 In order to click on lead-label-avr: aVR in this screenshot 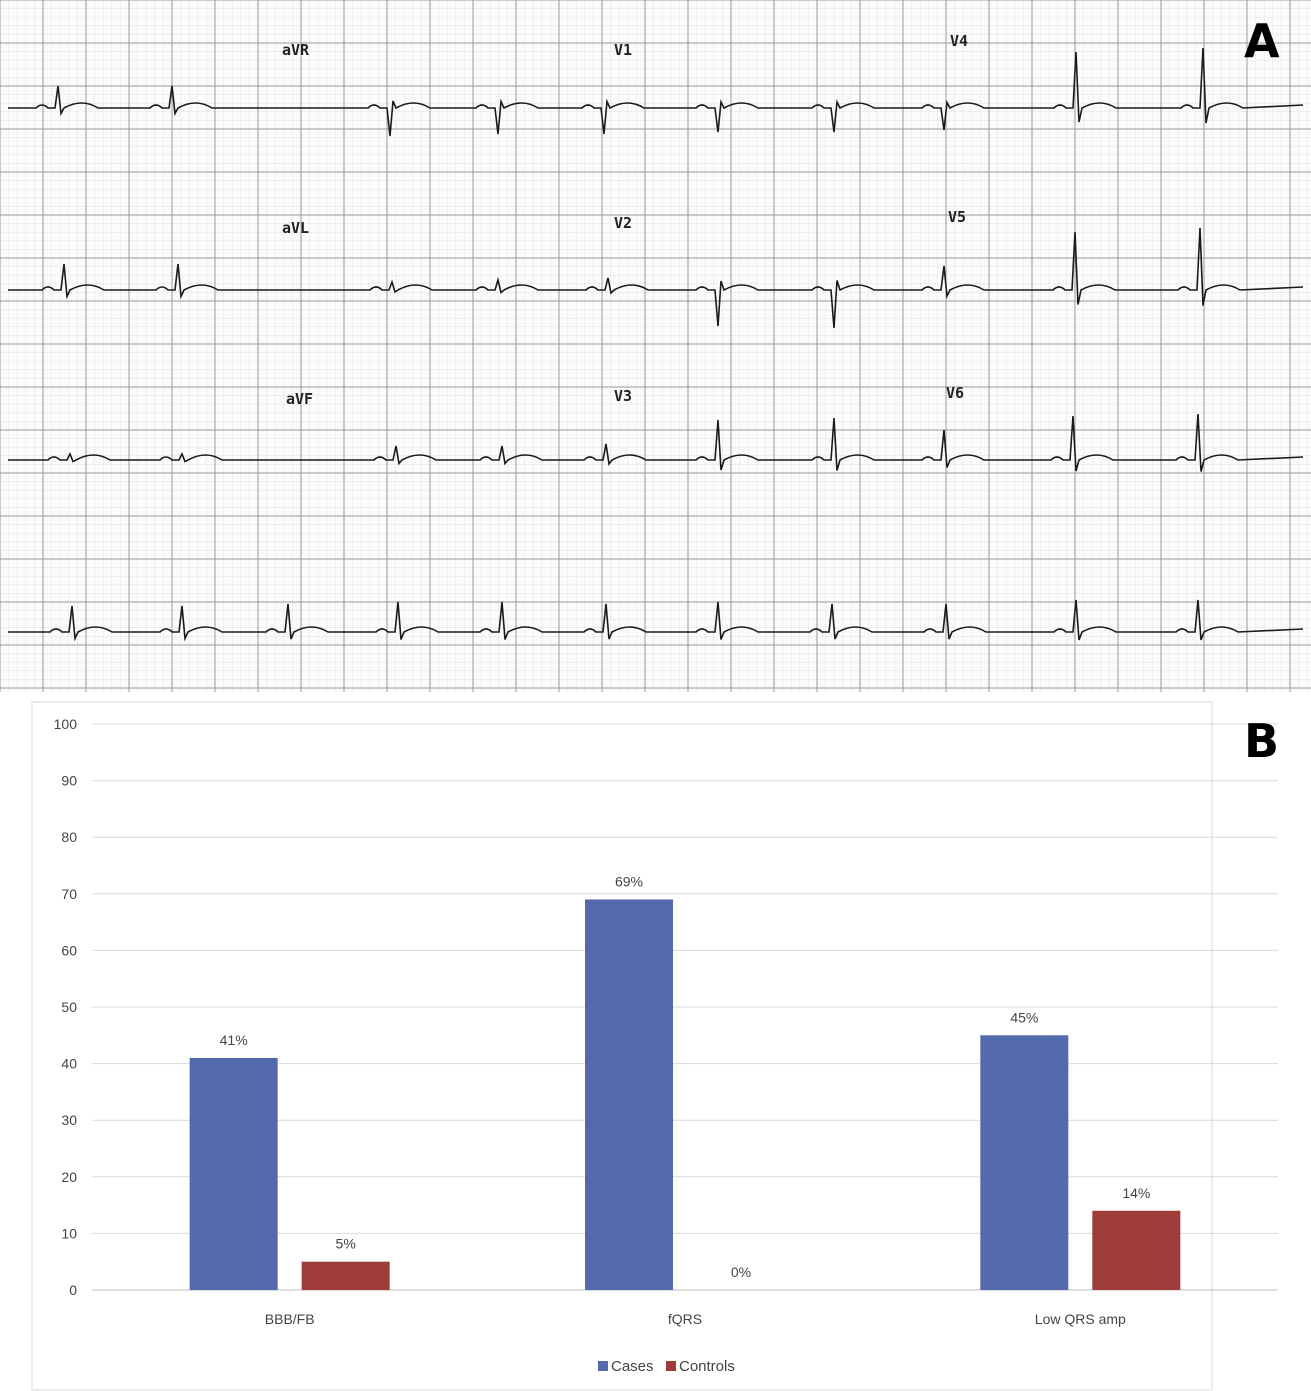, I will do `click(296, 50)`.